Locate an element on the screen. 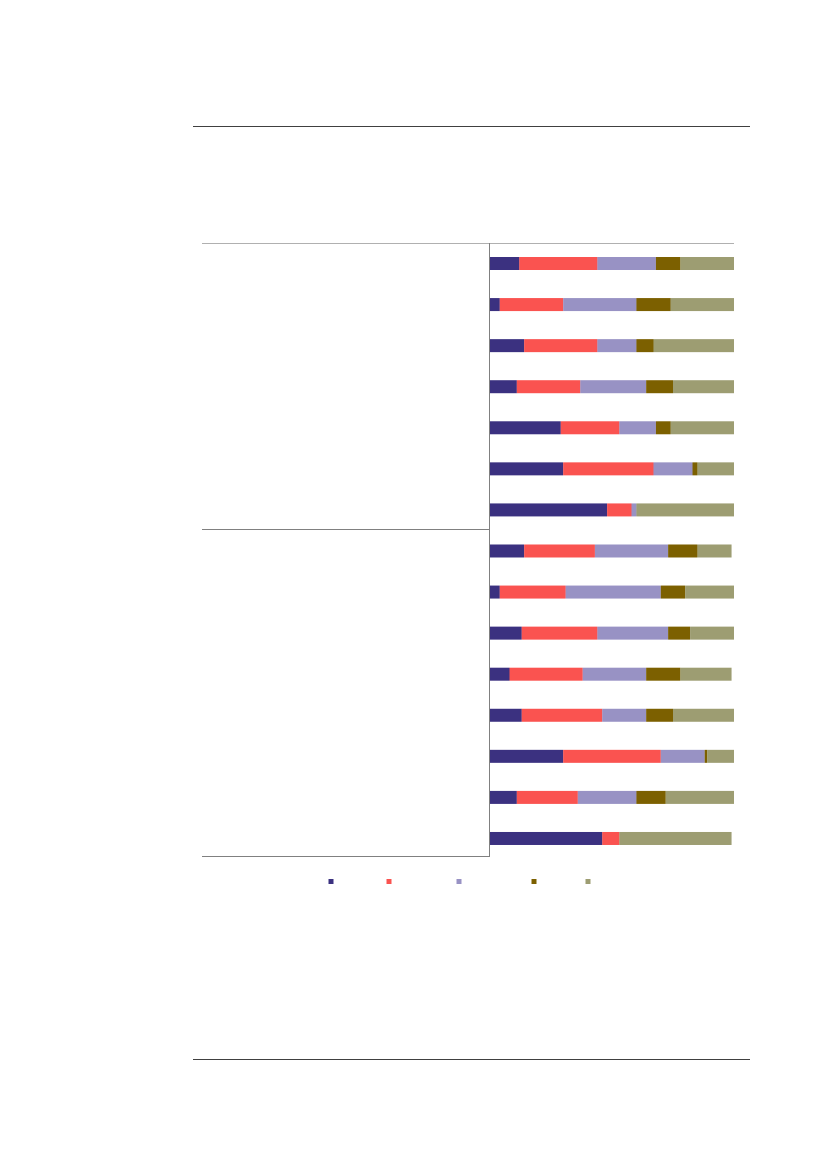  bottom-rule is located at coordinates (471, 1059).